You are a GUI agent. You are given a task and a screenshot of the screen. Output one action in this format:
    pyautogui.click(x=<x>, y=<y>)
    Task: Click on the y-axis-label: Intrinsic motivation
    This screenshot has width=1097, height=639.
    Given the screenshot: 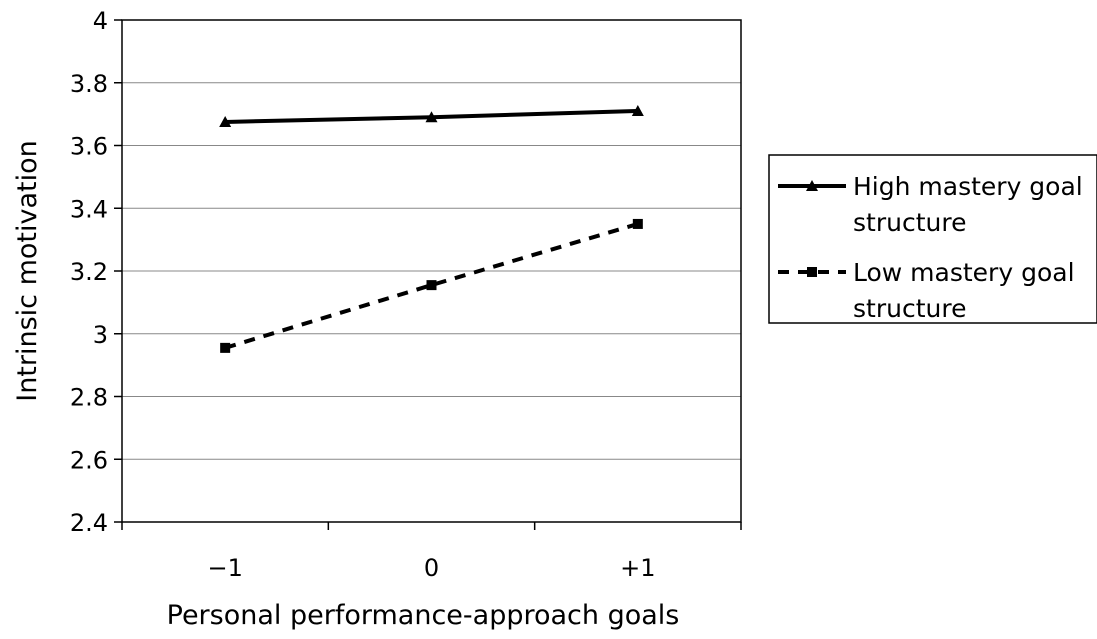 What is the action you would take?
    pyautogui.click(x=27, y=271)
    